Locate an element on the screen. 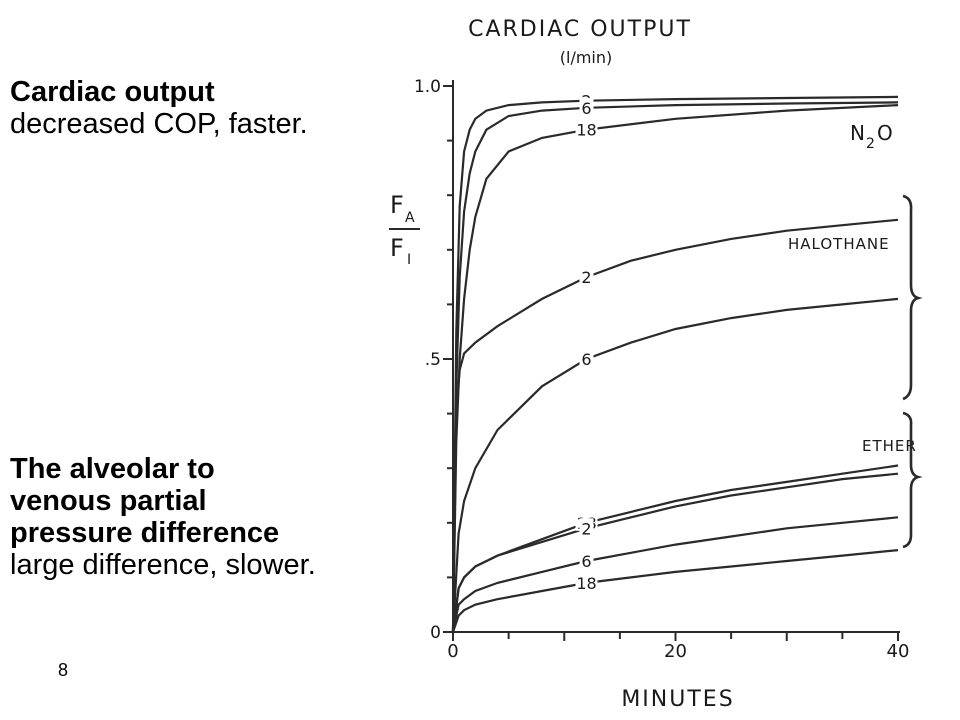  partial-pressure-heading-line-2: venous partial is located at coordinates (108, 501).